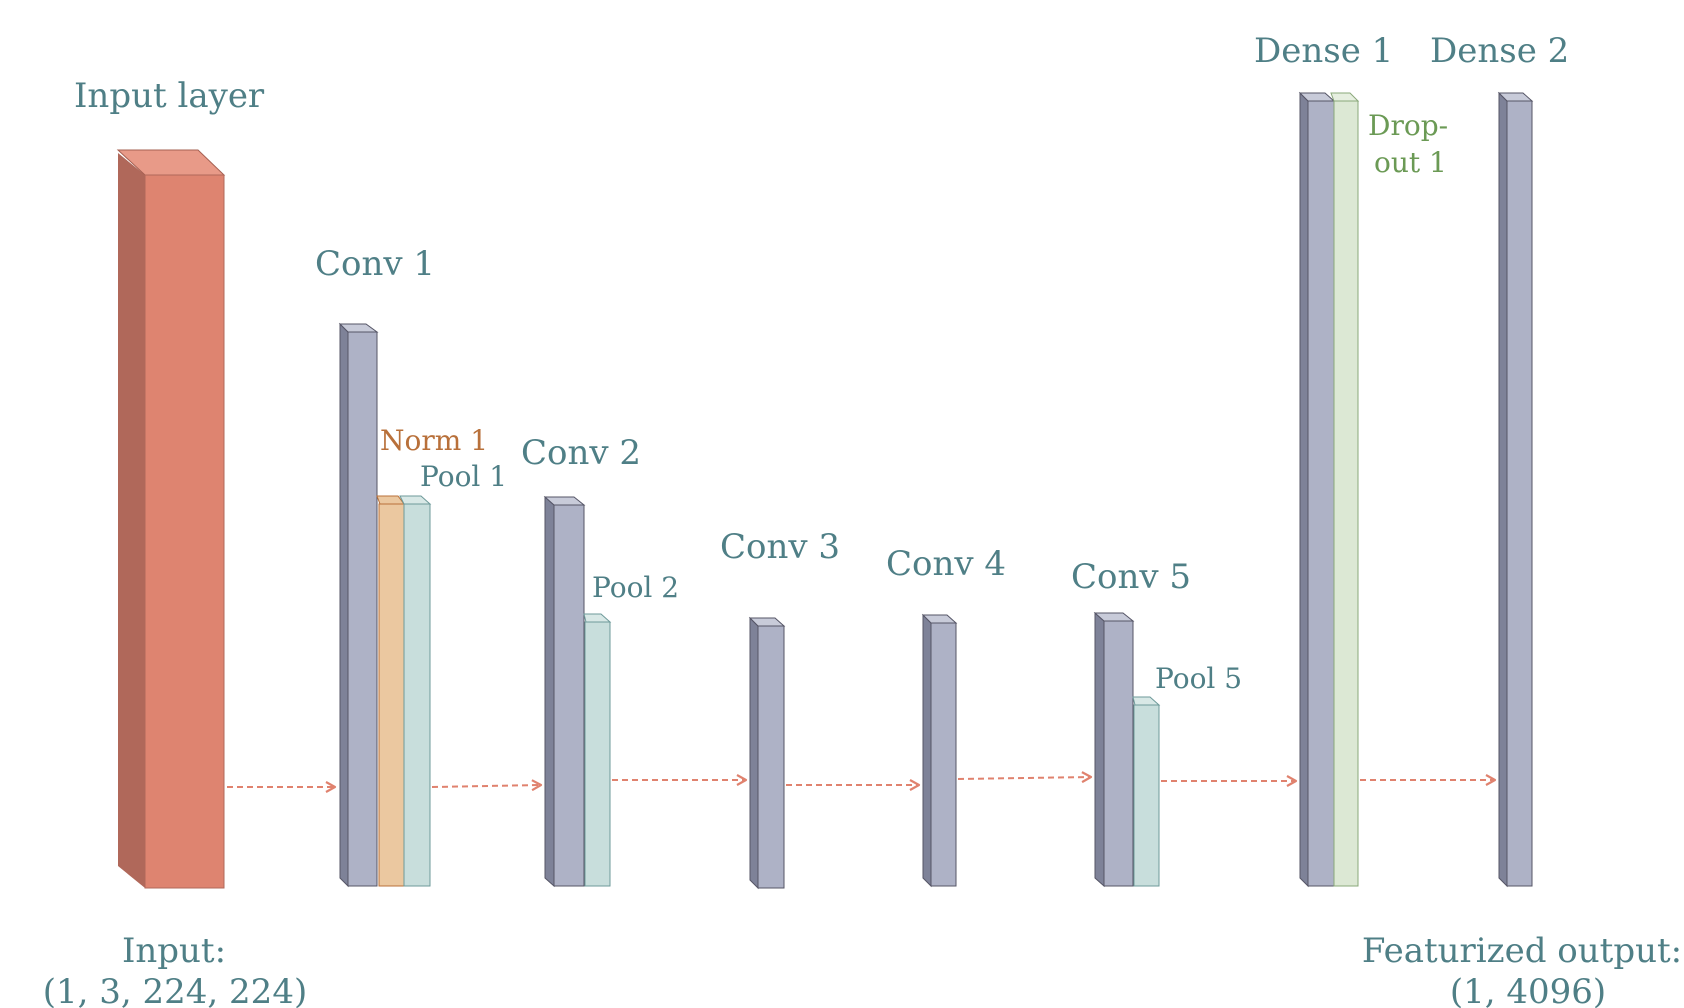 This screenshot has width=1684, height=1008. I want to click on norm1-front, so click(391, 695).